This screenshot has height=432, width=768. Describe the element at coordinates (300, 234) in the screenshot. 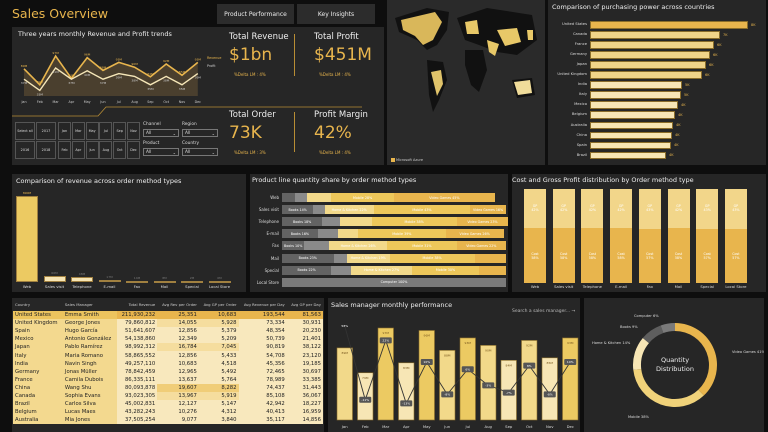

I see `share-segment: Books 16%` at that location.